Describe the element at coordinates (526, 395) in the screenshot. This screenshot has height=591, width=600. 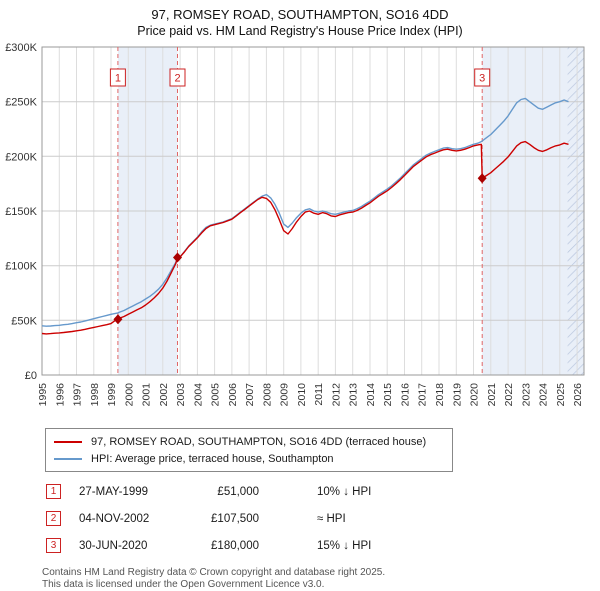
I see `svg-text: 2023` at that location.